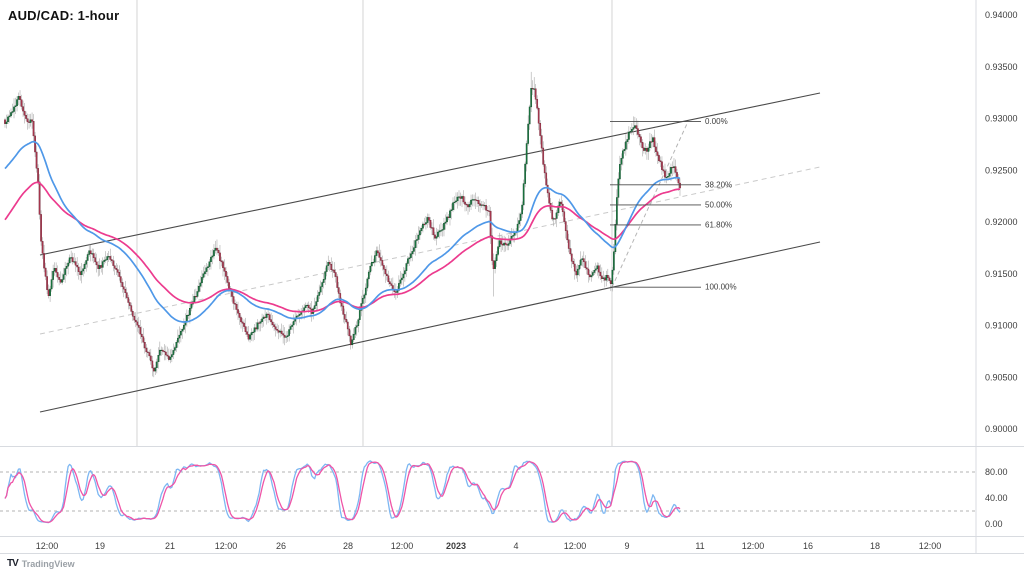  I want to click on price-axis-label: 0.93000, so click(1001, 119).